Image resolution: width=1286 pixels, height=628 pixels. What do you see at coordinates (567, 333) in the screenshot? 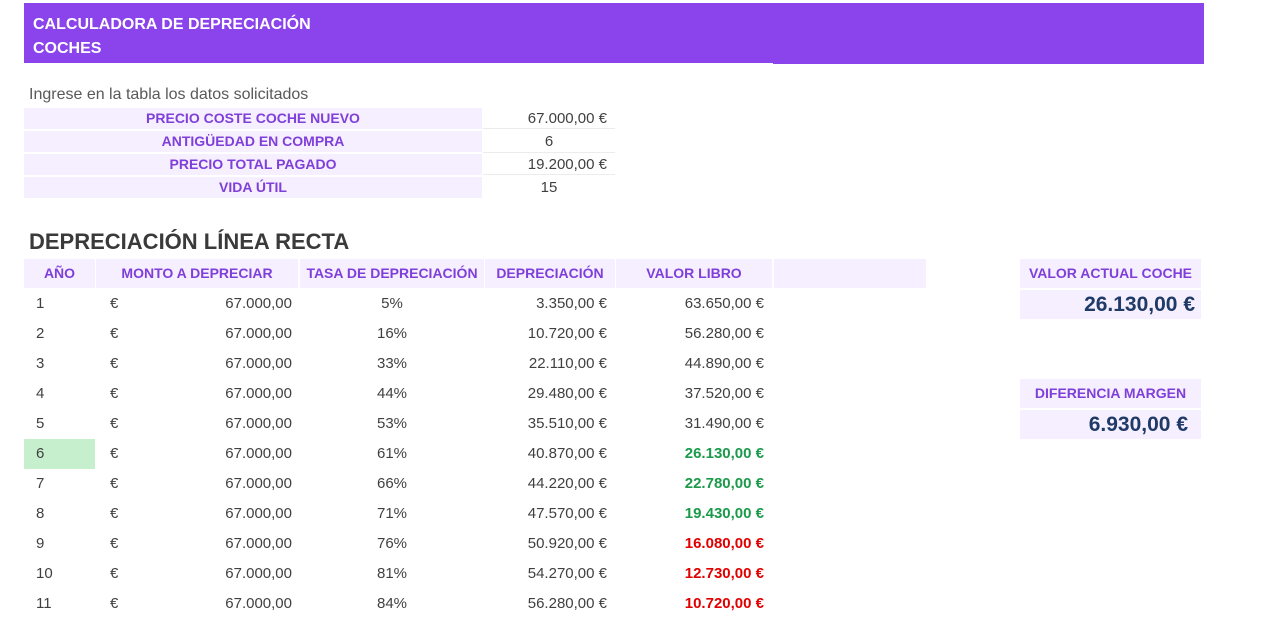
I see `row-depreciation: 10.720,00 €` at bounding box center [567, 333].